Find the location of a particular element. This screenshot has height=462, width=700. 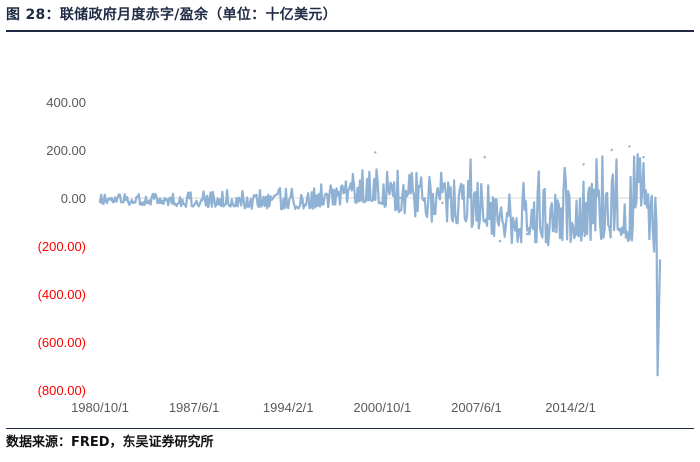

y-tick-label: 200.00 is located at coordinates (66, 150).